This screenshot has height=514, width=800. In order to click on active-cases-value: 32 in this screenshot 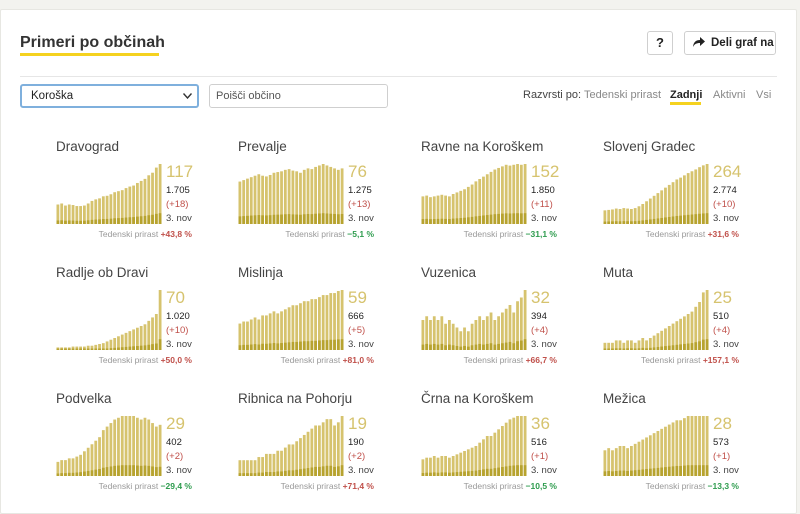, I will do `click(540, 297)`.